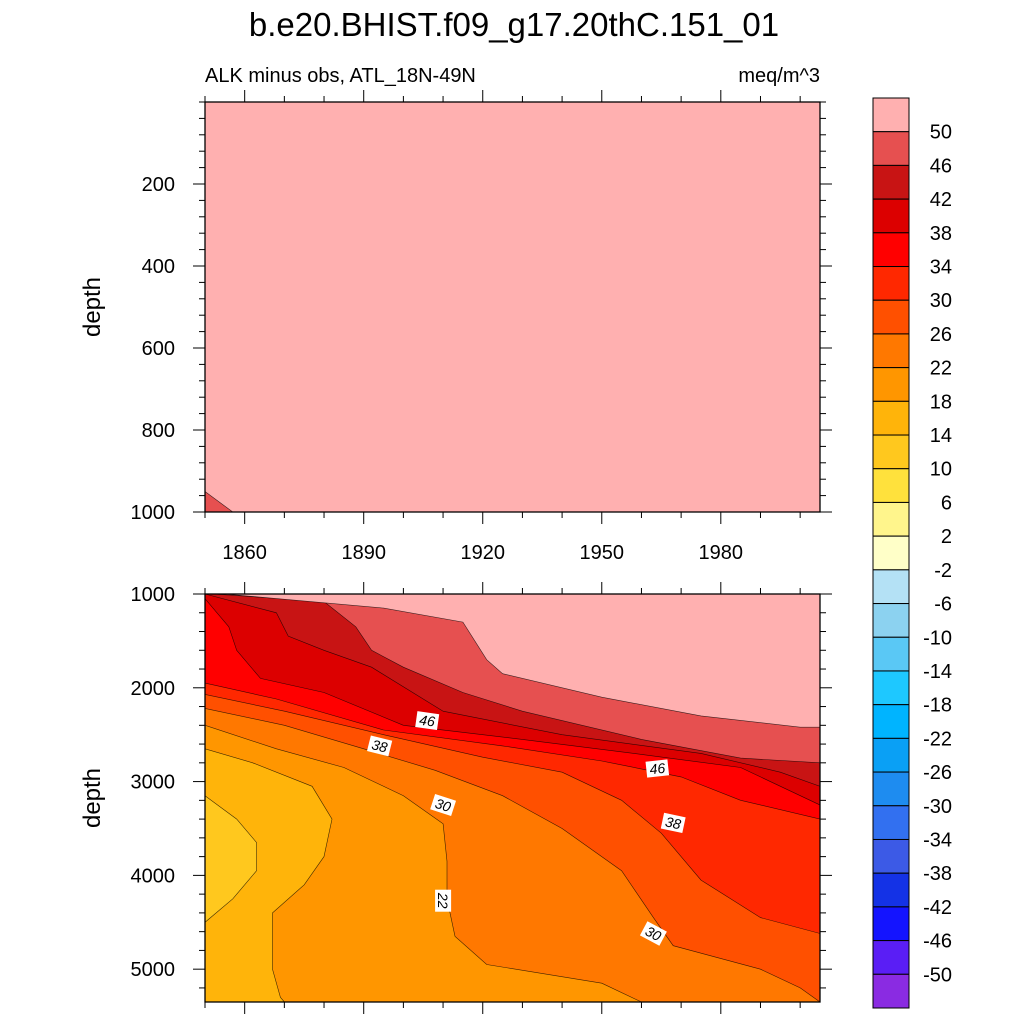 The width and height of the screenshot is (1024, 1024). I want to click on plot-subtitle-left: ALK minus obs, ATL_18N-49N, so click(340, 76).